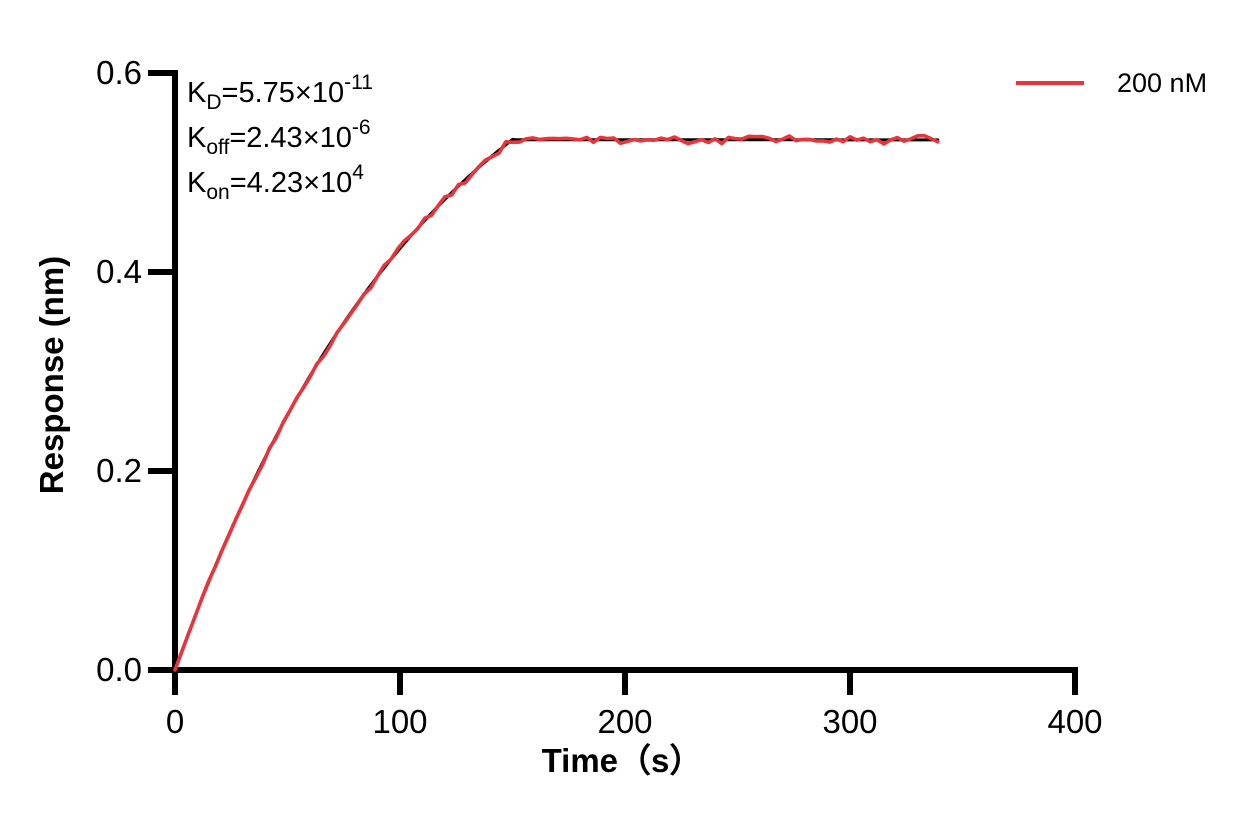  What do you see at coordinates (358, 172) in the screenshot?
I see `kon-sup: 4` at bounding box center [358, 172].